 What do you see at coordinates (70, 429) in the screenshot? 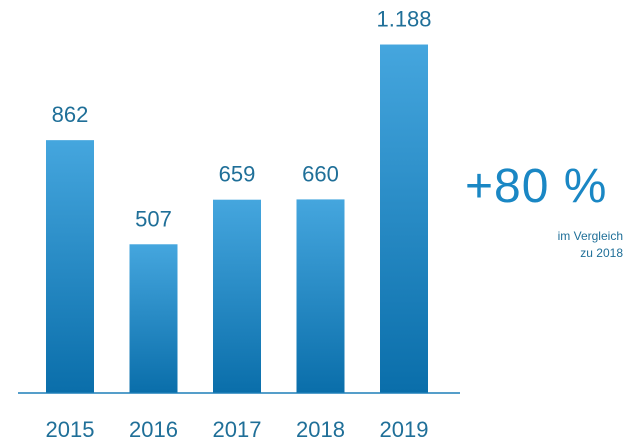
I see `x-tick-2015: 2015` at bounding box center [70, 429].